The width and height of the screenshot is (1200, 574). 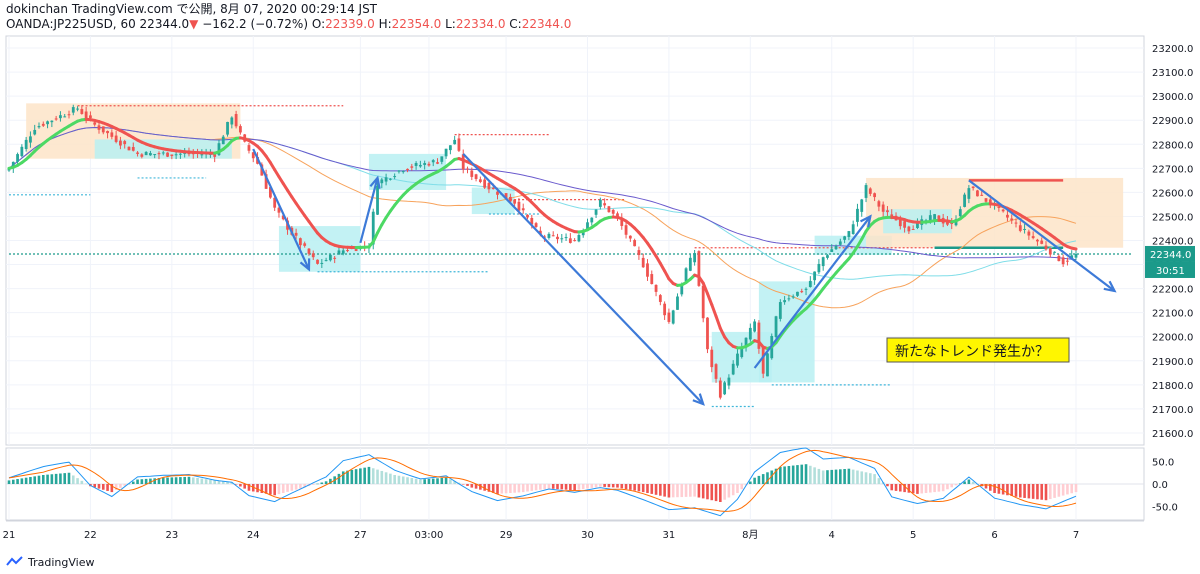 What do you see at coordinates (1172, 434) in the screenshot?
I see `y-tick-label: 21600.0` at bounding box center [1172, 434].